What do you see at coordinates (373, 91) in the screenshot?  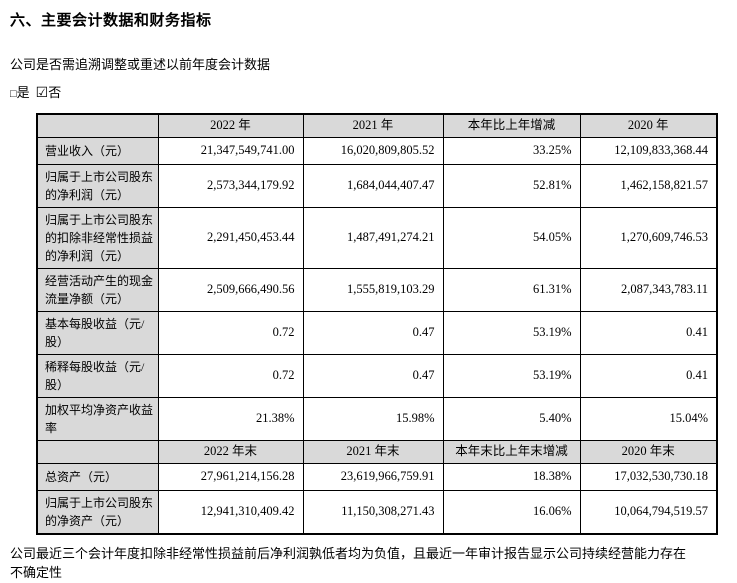 I see `restatement-options: □是 ☑否` at bounding box center [373, 91].